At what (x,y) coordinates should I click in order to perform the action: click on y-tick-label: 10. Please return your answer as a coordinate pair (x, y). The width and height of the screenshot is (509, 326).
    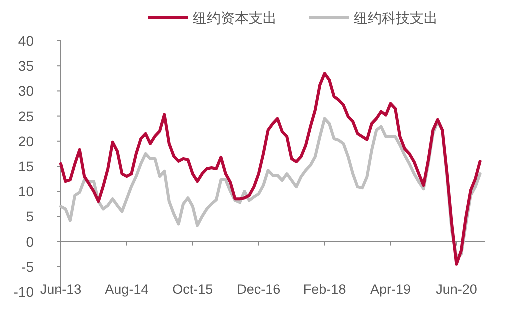
    Looking at the image, I should click on (26, 192).